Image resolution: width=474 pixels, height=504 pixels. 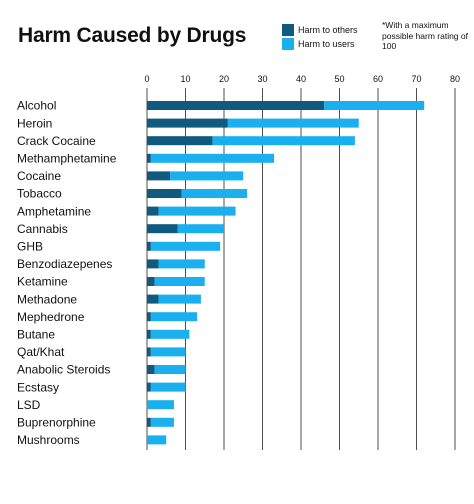 I want to click on x-tick-label-20: 20, so click(x=224, y=79).